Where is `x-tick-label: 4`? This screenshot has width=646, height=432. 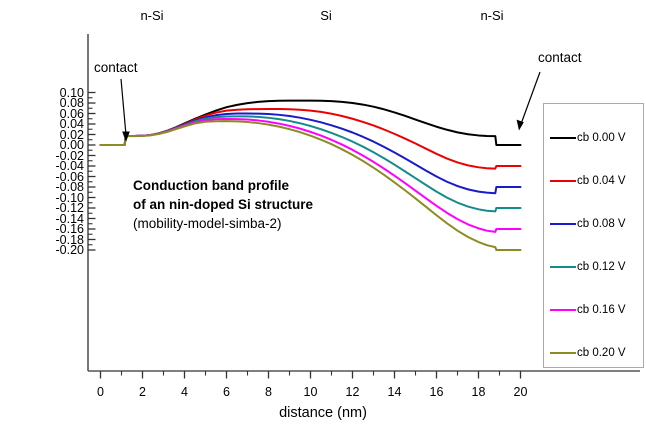
x-tick-label: 4 is located at coordinates (184, 392).